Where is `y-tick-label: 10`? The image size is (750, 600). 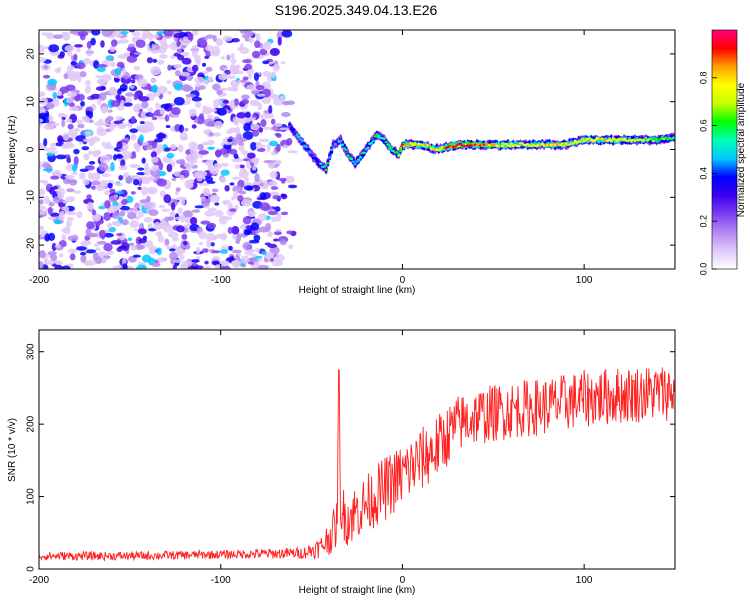
y-tick-label: 10 is located at coordinates (31, 102).